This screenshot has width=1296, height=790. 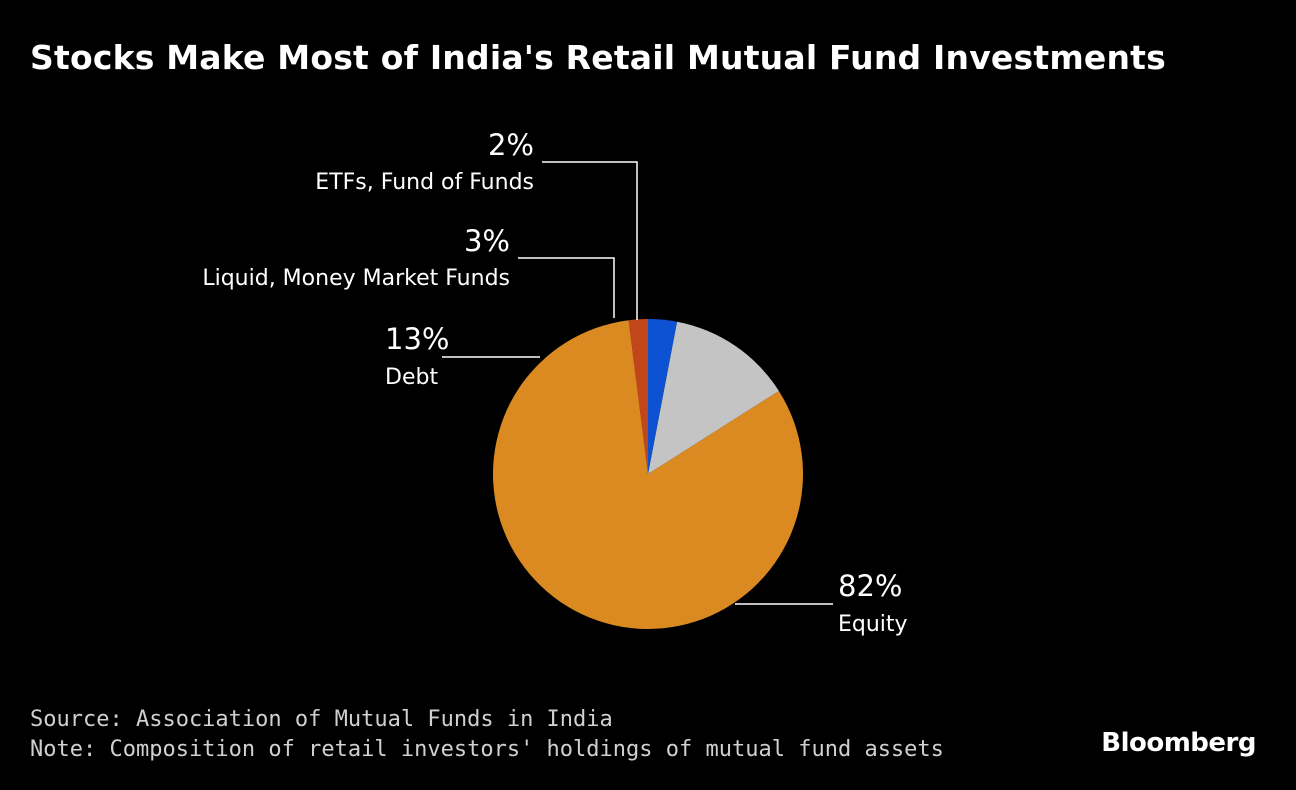 I want to click on pie-slice-equity, so click(x=648, y=474).